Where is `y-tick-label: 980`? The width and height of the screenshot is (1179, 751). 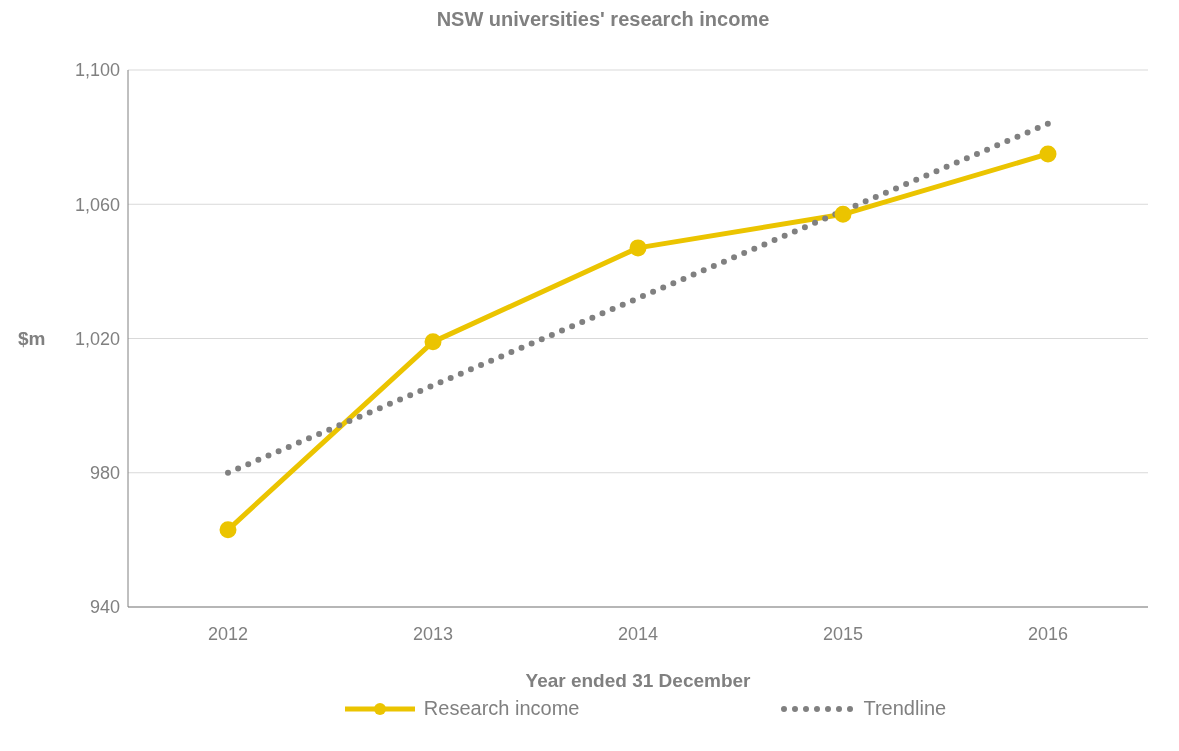 y-tick-label: 980 is located at coordinates (104, 473).